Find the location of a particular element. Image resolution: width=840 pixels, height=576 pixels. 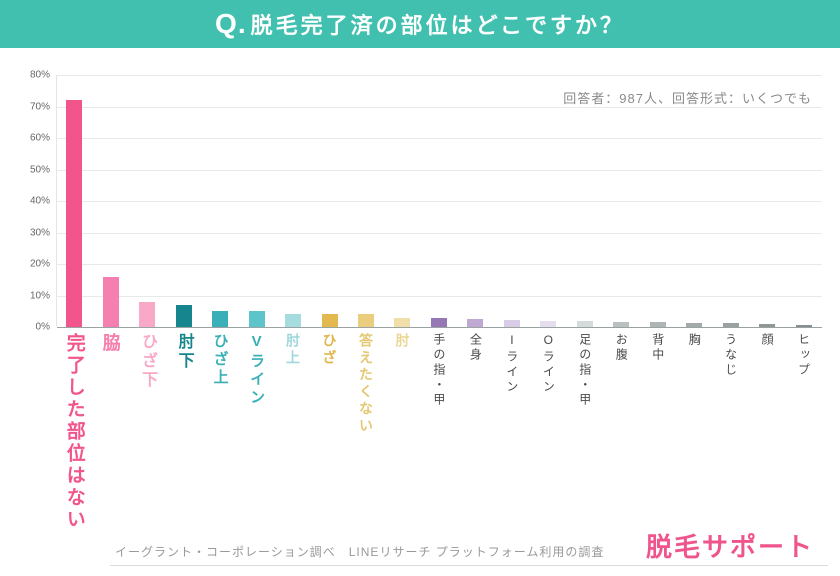

bar-label: 肘下 is located at coordinates (184, 352).